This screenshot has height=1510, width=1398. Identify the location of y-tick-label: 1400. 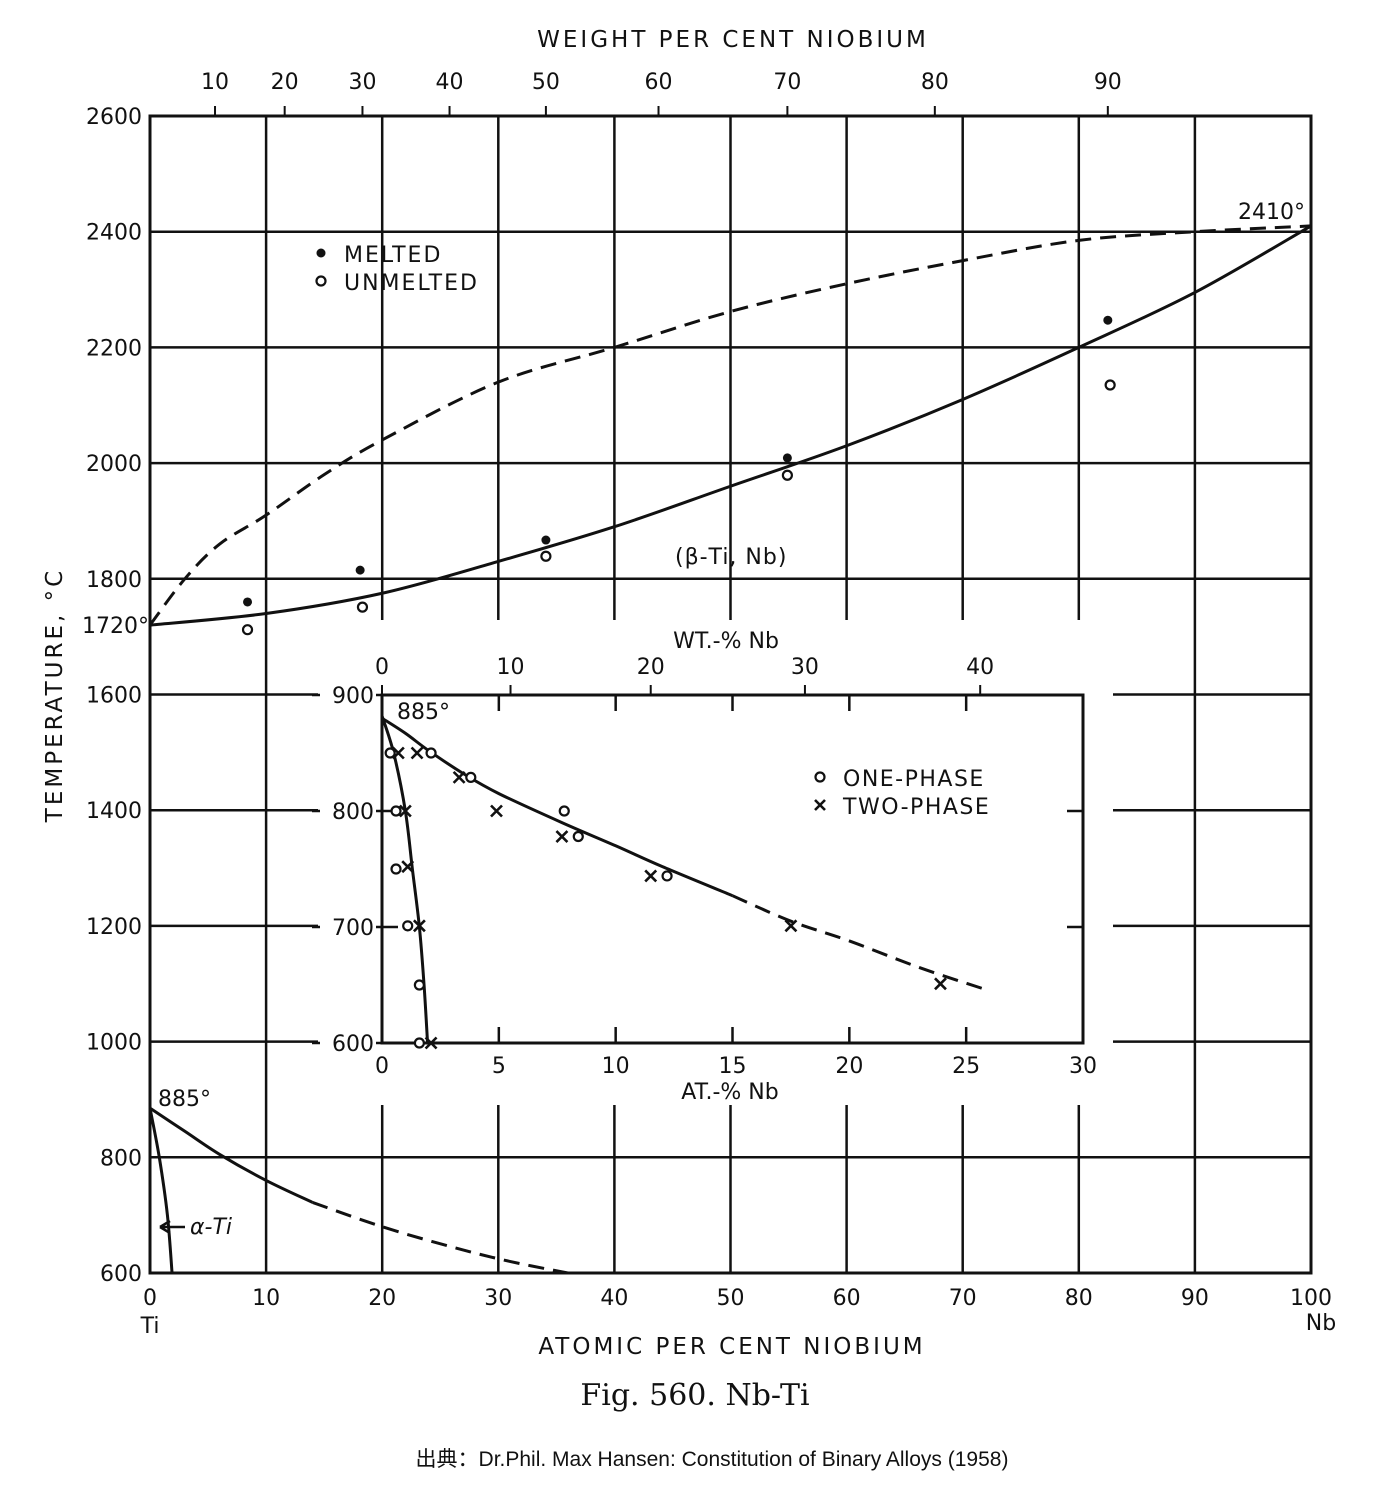
(114, 811).